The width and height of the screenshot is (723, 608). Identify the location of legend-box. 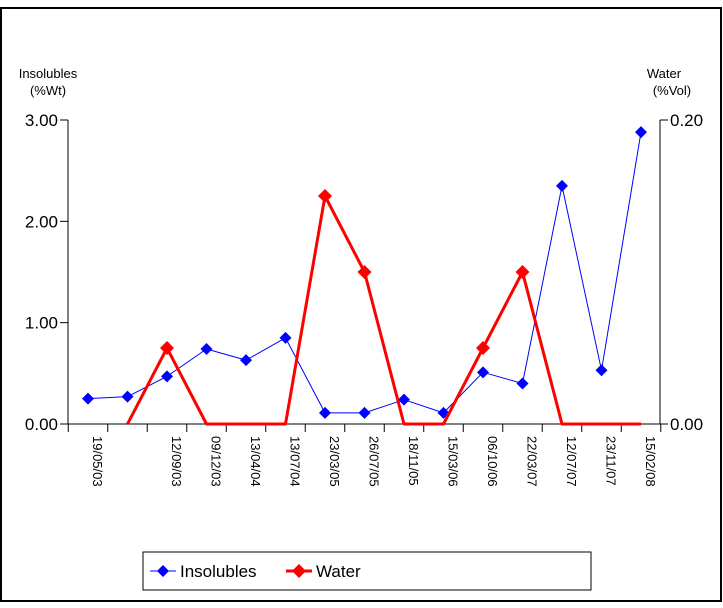
(367, 571).